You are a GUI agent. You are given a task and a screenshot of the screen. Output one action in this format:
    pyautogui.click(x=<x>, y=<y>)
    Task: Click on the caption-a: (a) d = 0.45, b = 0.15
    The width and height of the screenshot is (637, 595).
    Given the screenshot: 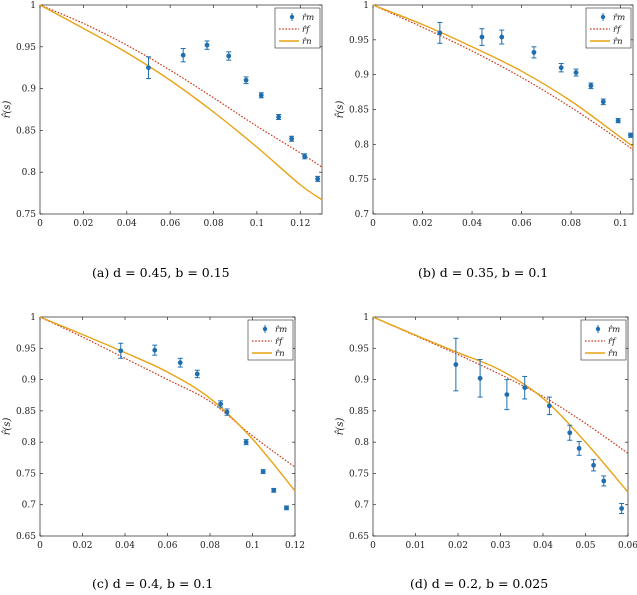 What is the action you would take?
    pyautogui.click(x=161, y=272)
    